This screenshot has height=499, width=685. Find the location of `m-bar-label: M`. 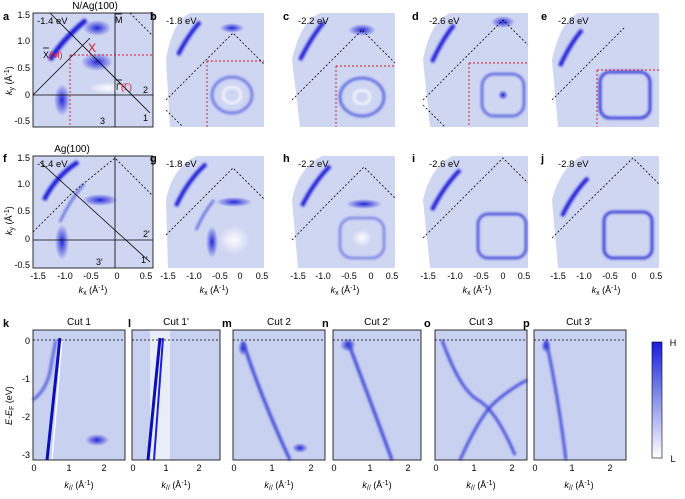

m-bar-label: M is located at coordinates (119, 20).